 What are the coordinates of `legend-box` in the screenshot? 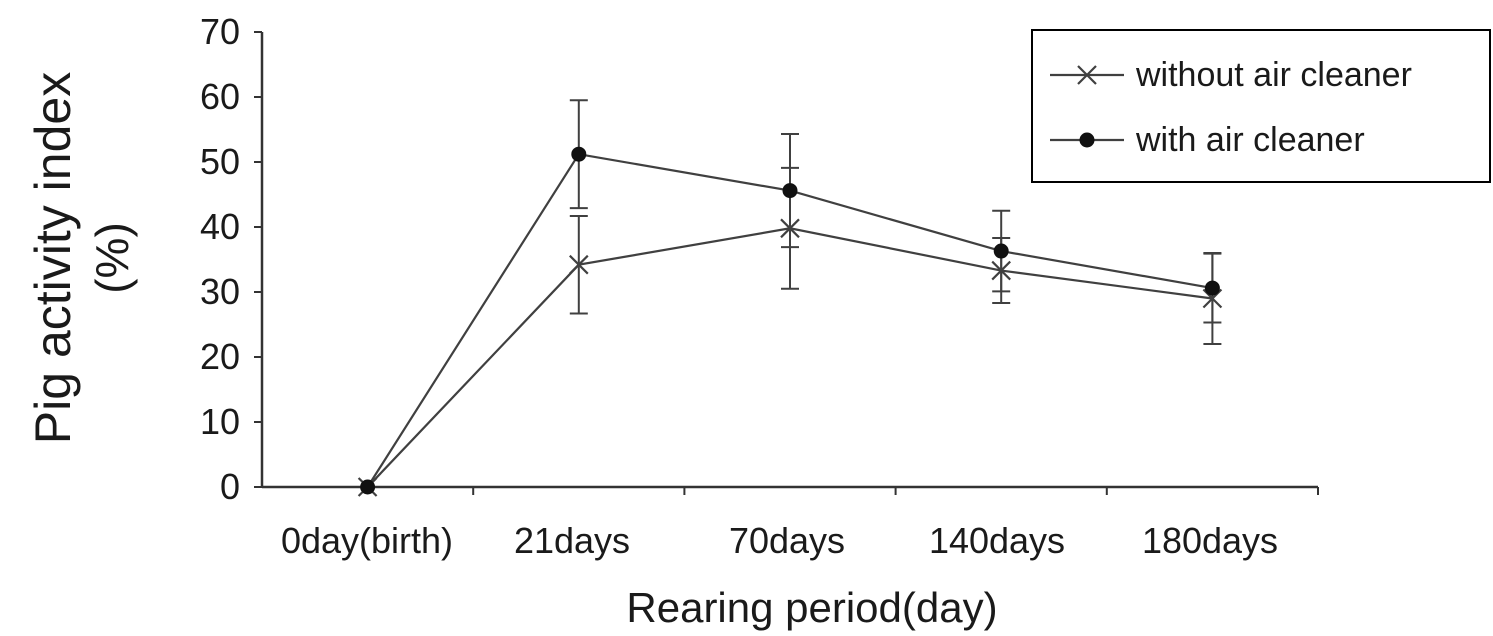 It's located at (1261, 106).